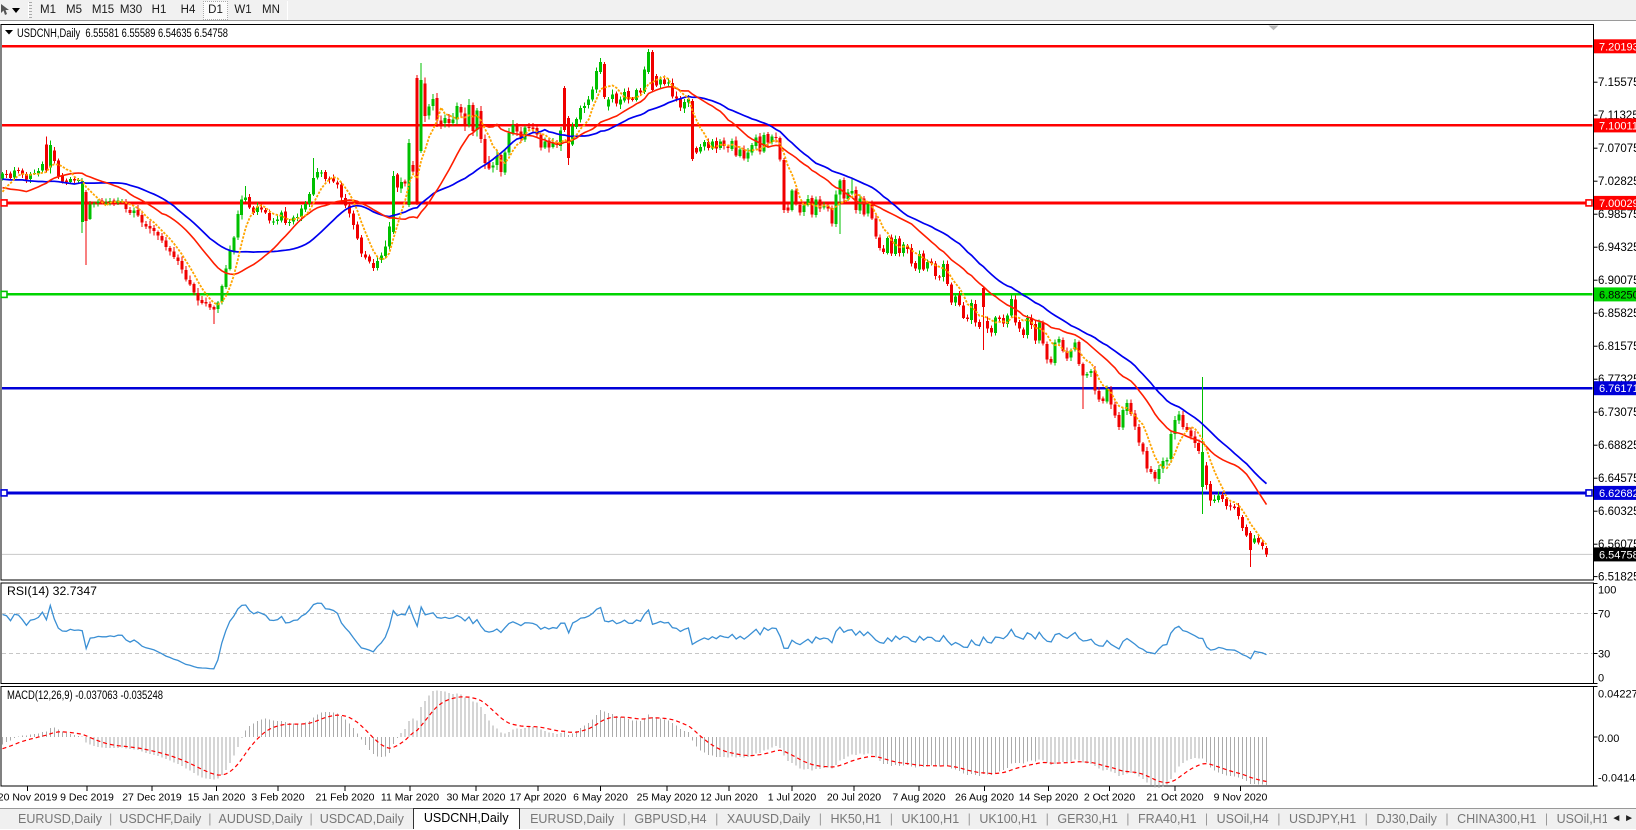 This screenshot has width=1636, height=830. What do you see at coordinates (600, 798) in the screenshot?
I see `svg-text: 6 May 2020` at bounding box center [600, 798].